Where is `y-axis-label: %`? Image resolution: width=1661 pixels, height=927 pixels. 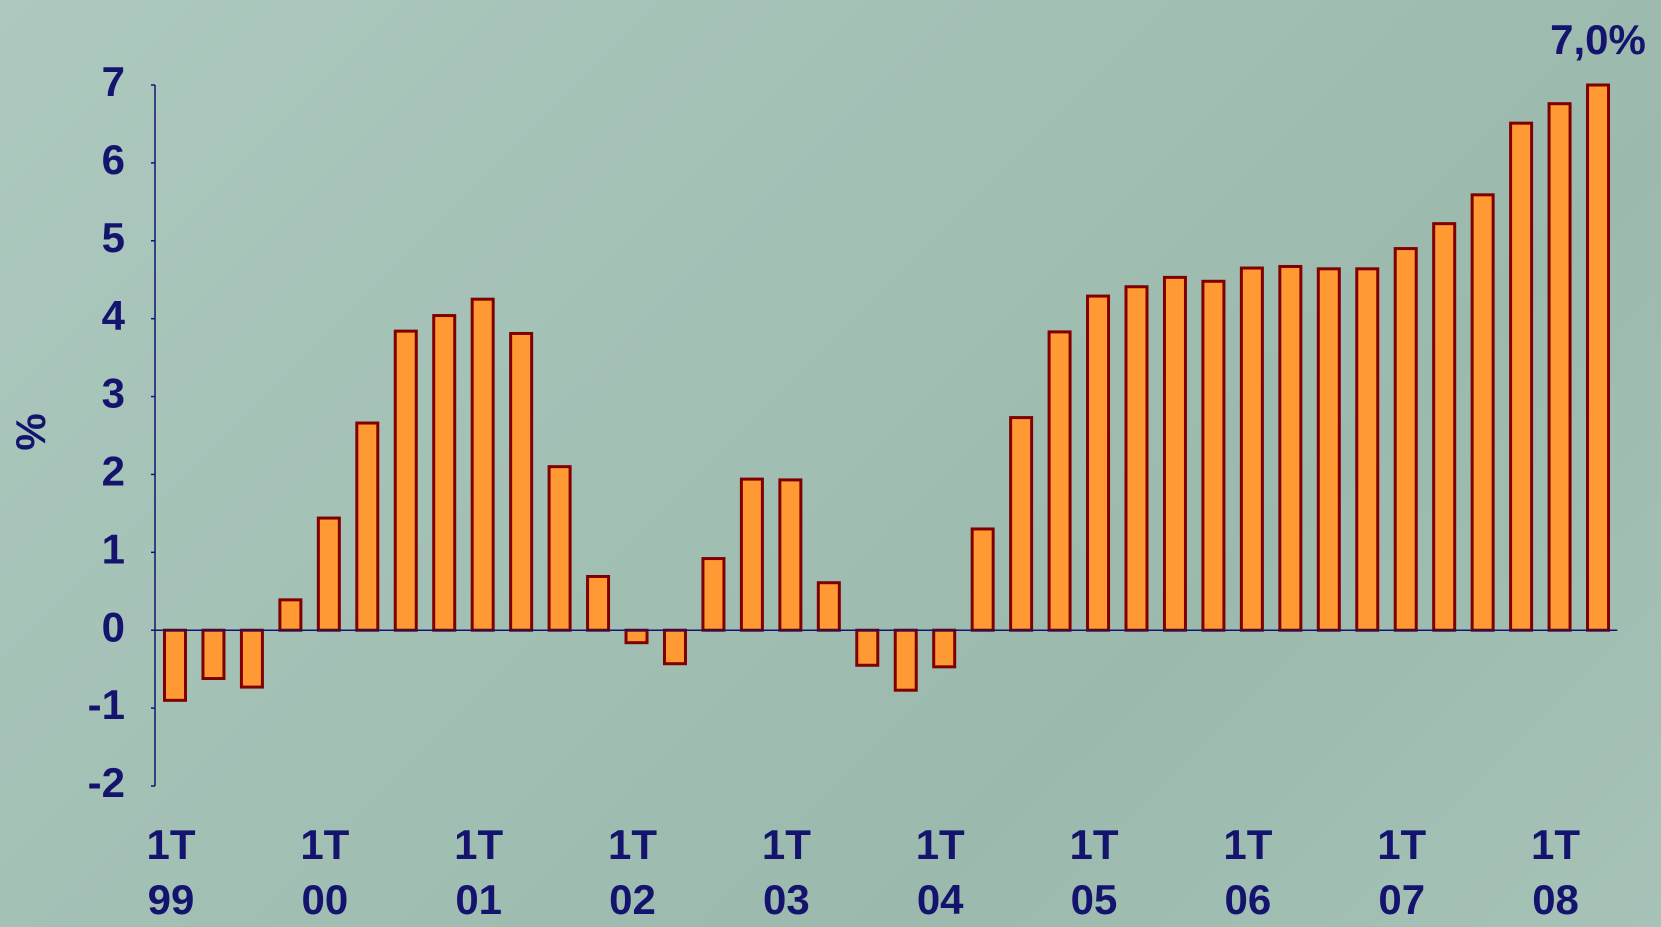 y-axis-label: % is located at coordinates (30, 431).